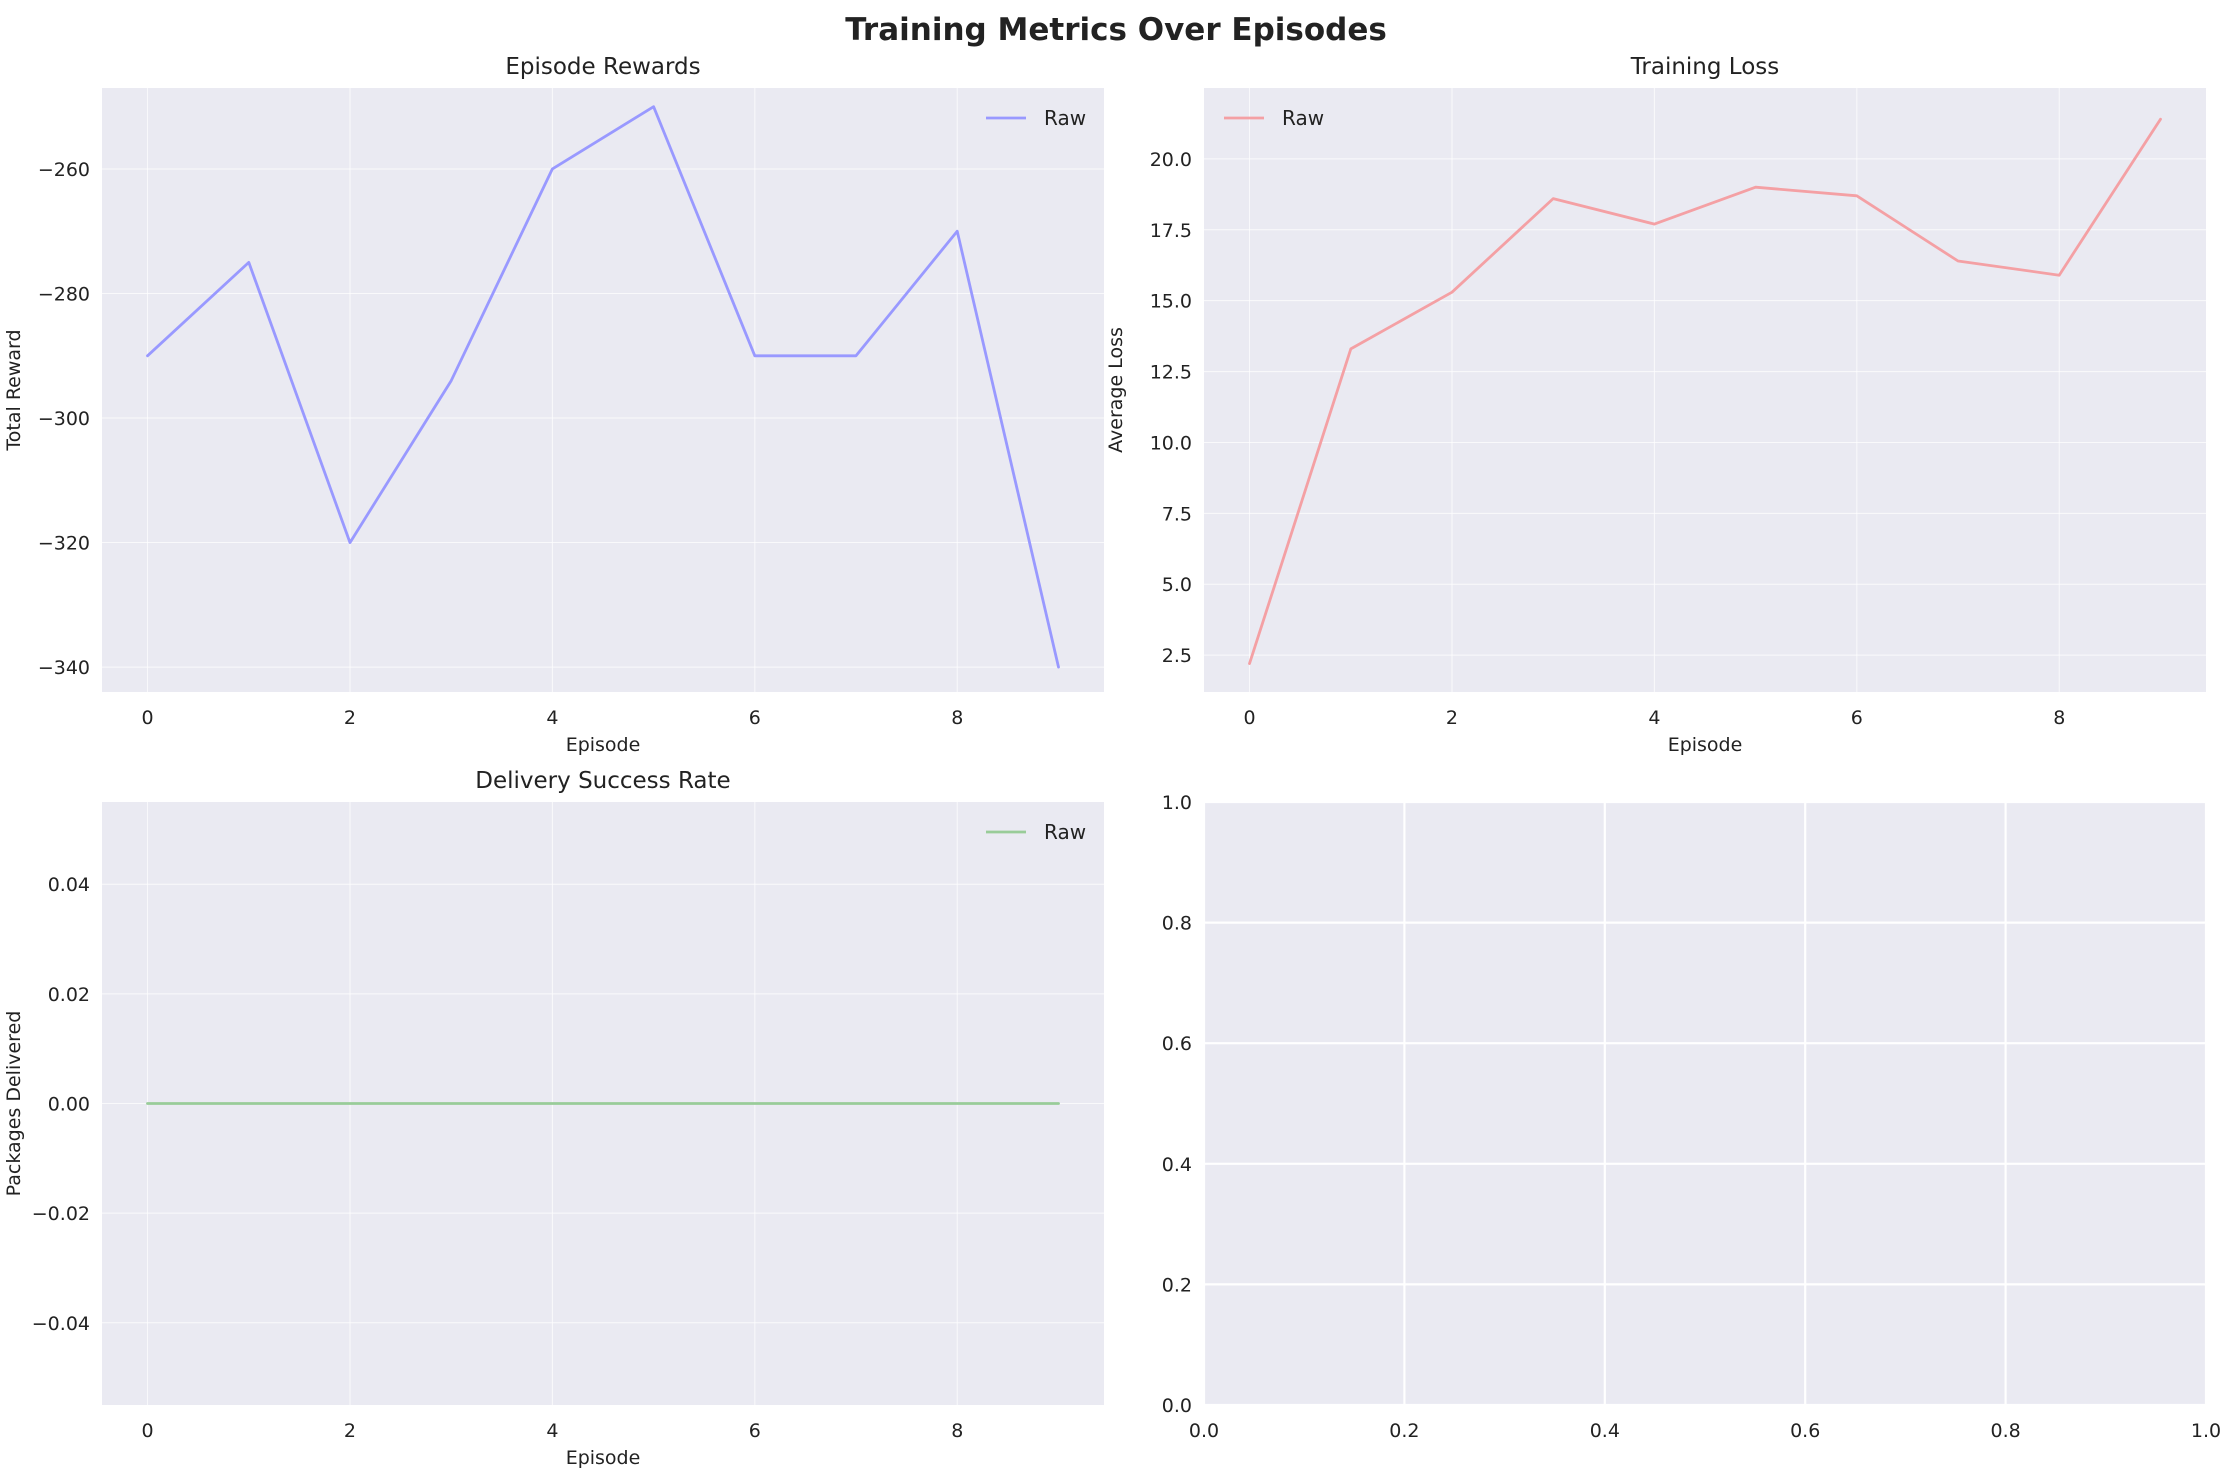 Image resolution: width=2233 pixels, height=1473 pixels. I want to click on y-axis-label: Packages Delivered, so click(14, 1104).